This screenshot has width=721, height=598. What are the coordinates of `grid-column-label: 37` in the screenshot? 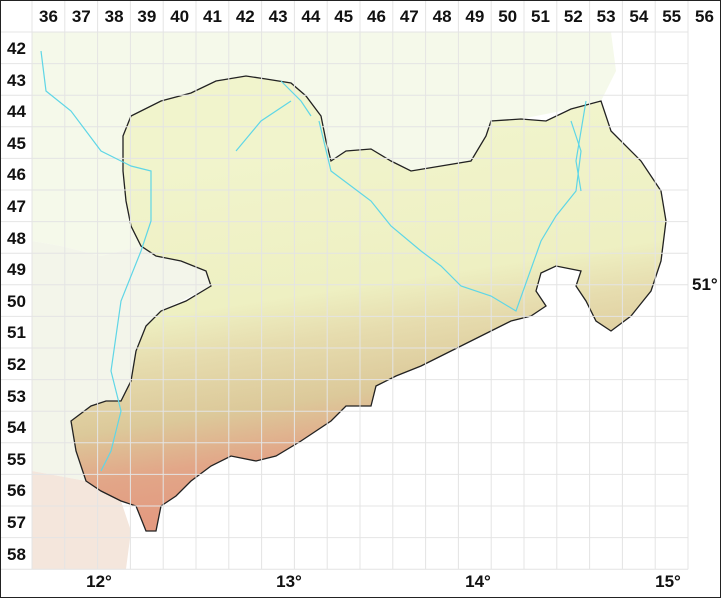 It's located at (81, 16).